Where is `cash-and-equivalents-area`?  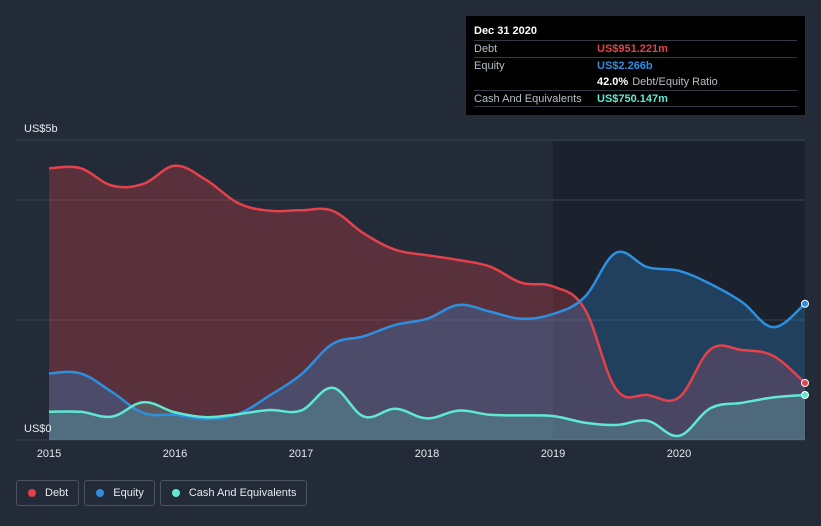 cash-and-equivalents-area is located at coordinates (427, 413).